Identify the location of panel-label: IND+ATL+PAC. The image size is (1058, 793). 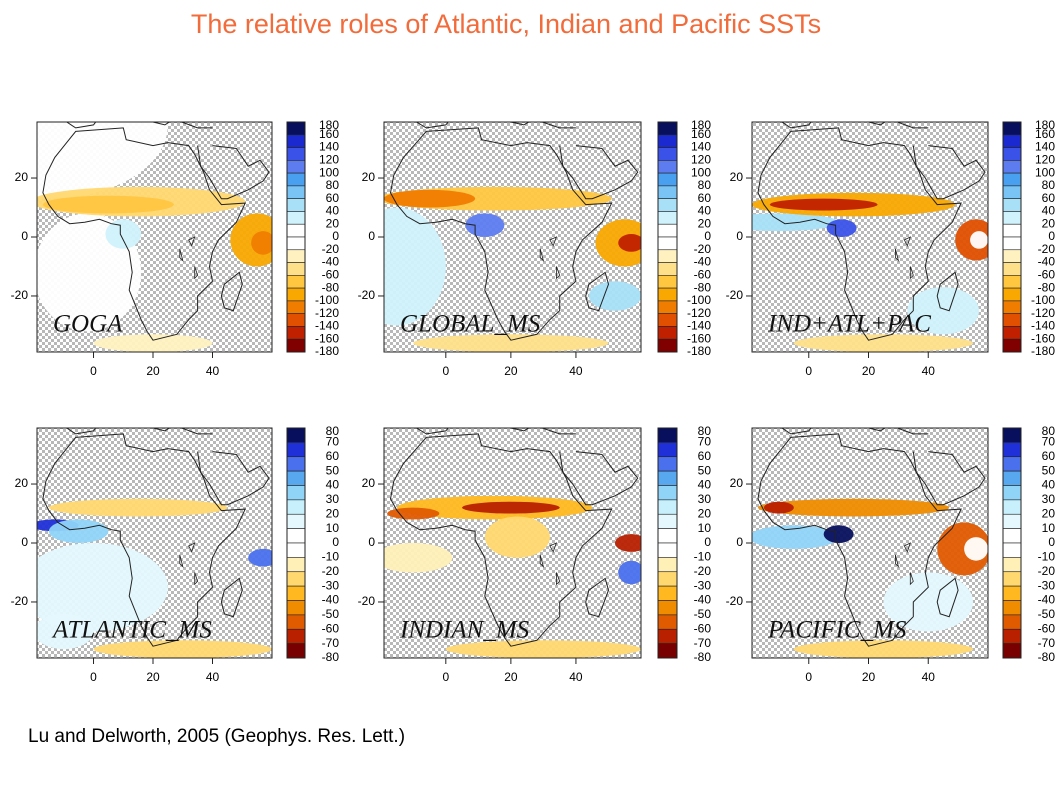
(849, 324).